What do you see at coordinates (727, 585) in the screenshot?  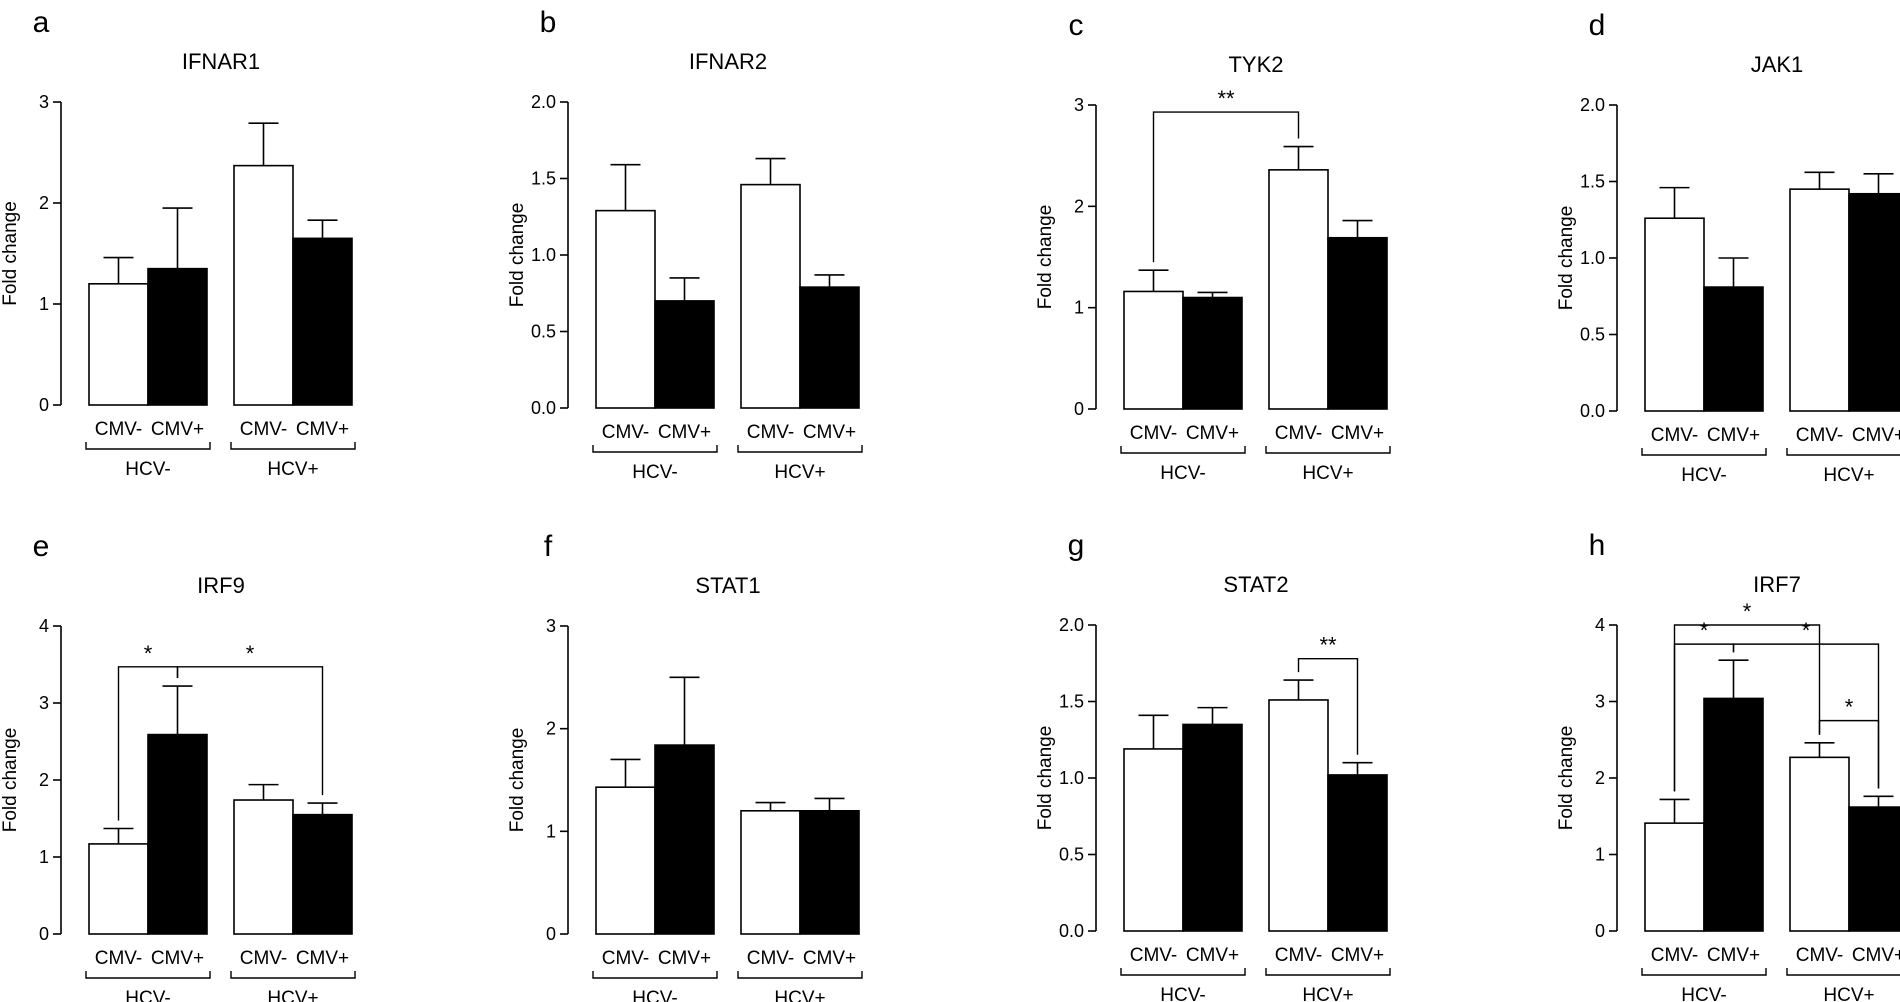 I see `panel-title: STAT1` at bounding box center [727, 585].